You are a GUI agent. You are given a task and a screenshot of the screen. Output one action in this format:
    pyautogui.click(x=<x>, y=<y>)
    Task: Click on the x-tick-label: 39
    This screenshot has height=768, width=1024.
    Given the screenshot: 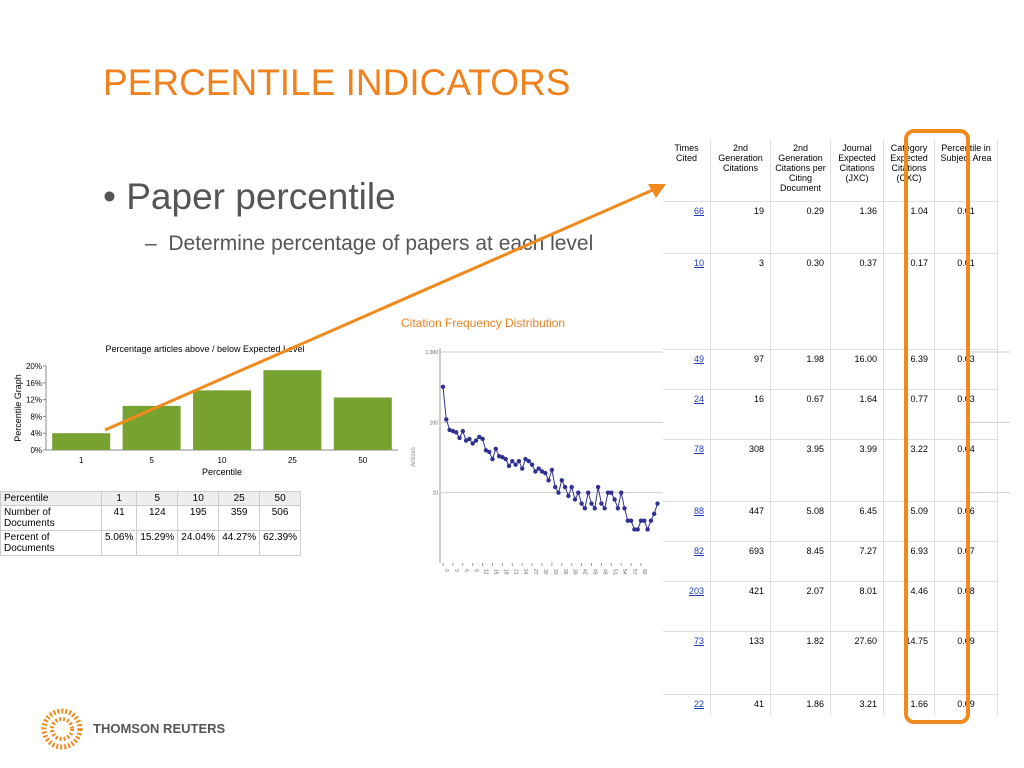 What is the action you would take?
    pyautogui.click(x=575, y=572)
    